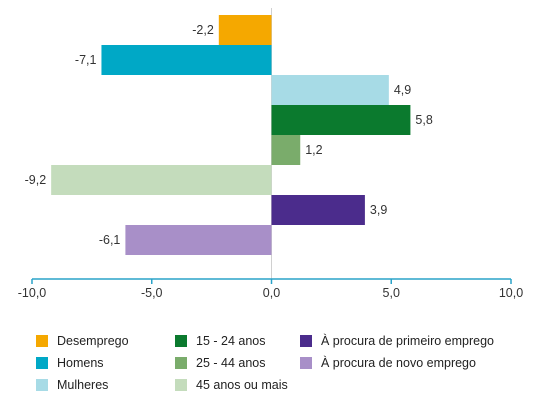 This screenshot has width=533, height=394. I want to click on data-label: -9,2, so click(36, 180).